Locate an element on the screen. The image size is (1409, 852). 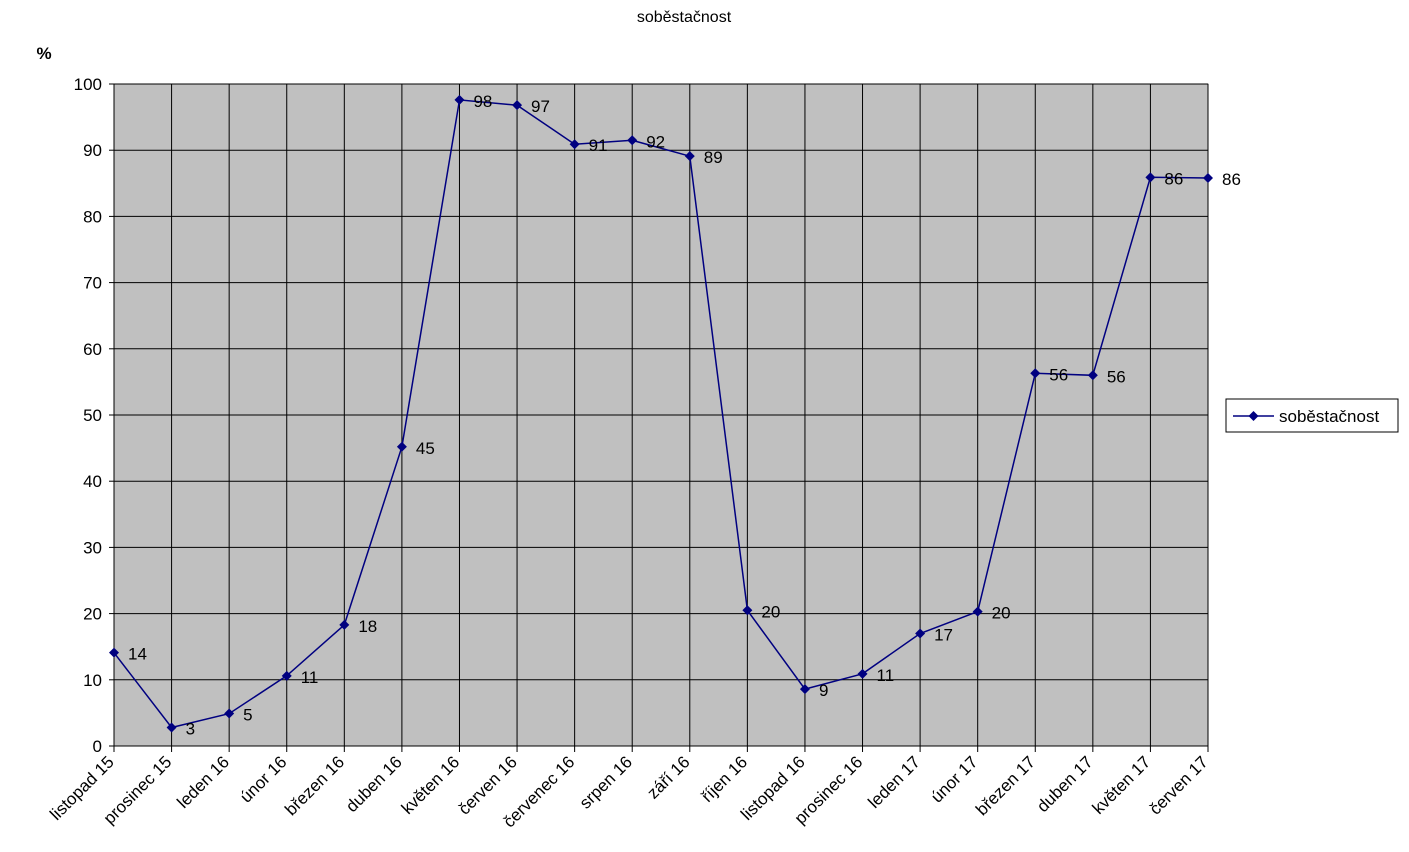
y-tick-label: 0 is located at coordinates (97, 746).